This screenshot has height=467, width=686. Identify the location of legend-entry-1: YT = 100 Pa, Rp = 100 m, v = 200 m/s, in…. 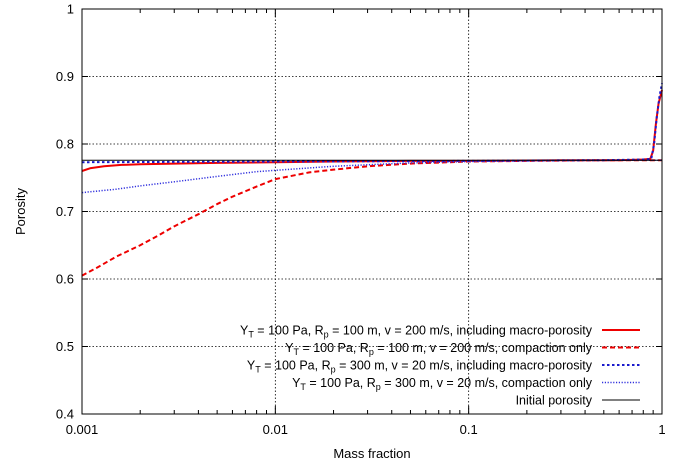
(416, 332).